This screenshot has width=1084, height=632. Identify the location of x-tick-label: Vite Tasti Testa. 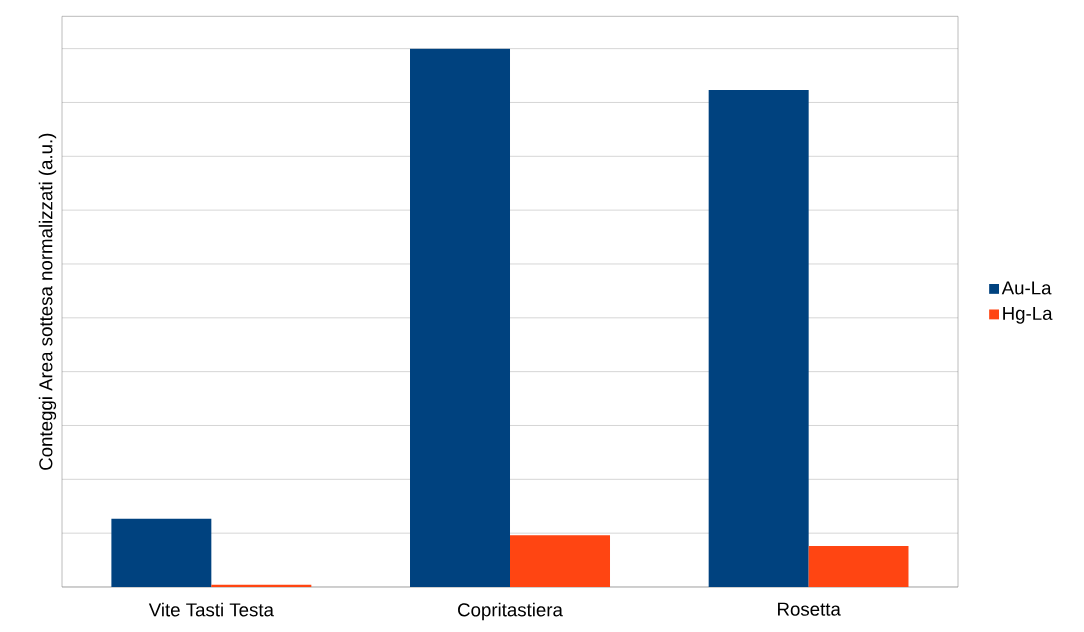
(211, 609).